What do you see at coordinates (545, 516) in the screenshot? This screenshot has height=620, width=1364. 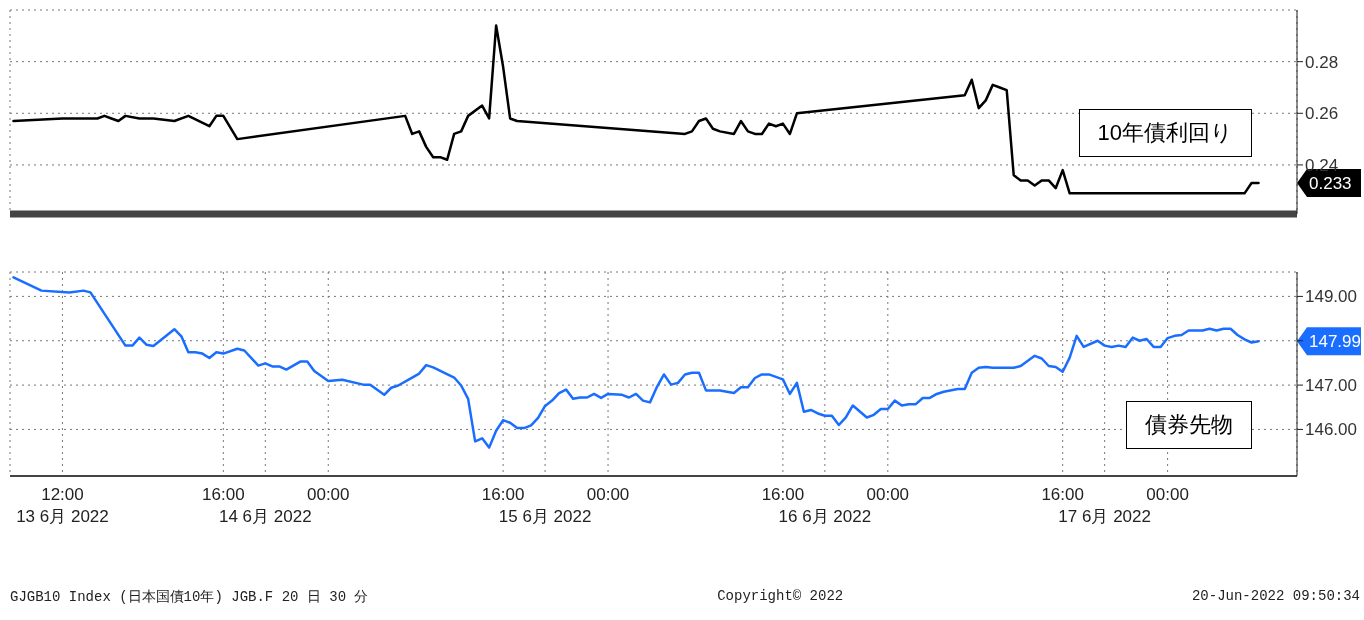 I see `x-tick-label: 15 6月 2022` at bounding box center [545, 516].